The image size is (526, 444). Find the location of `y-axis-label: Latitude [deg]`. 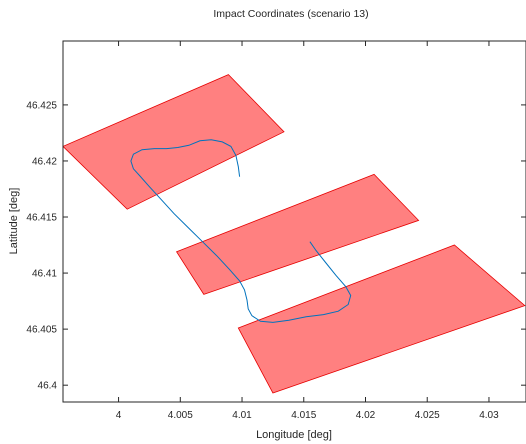

y-axis-label: Latitude [deg] is located at coordinates (14, 221).